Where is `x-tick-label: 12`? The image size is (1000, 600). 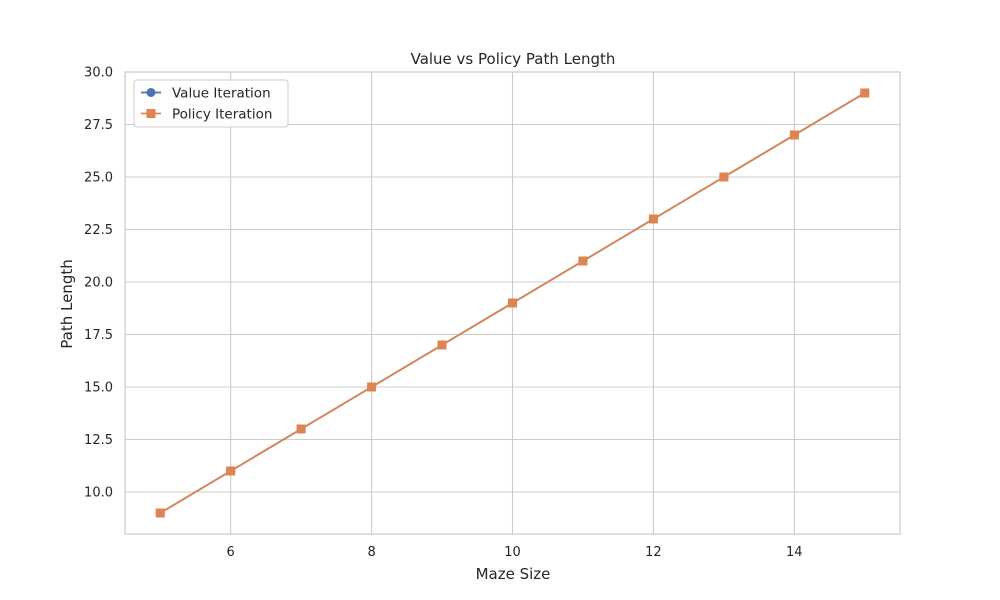
x-tick-label: 12 is located at coordinates (653, 552).